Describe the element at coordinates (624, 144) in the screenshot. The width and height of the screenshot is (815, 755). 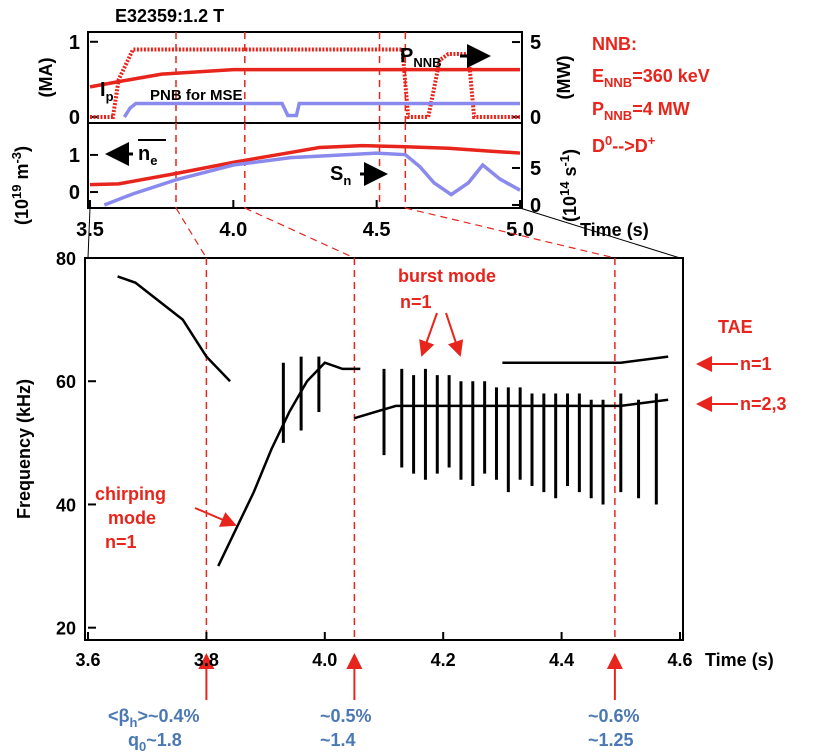
I see `annotation: D0-->D+` at that location.